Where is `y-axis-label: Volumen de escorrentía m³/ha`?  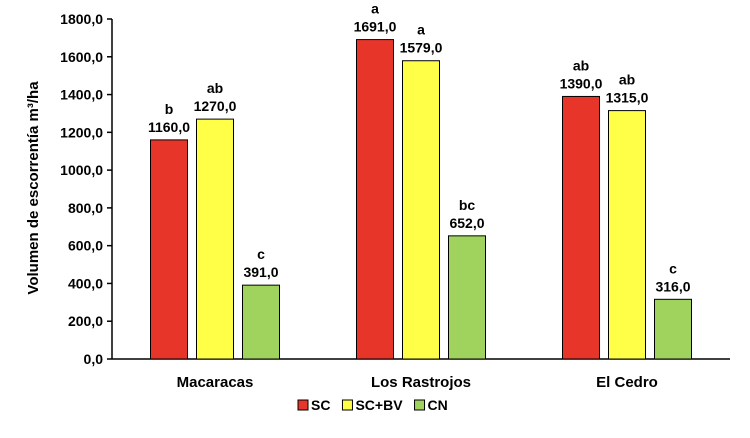 y-axis-label: Volumen de escorrentía m³/ha is located at coordinates (33, 188).